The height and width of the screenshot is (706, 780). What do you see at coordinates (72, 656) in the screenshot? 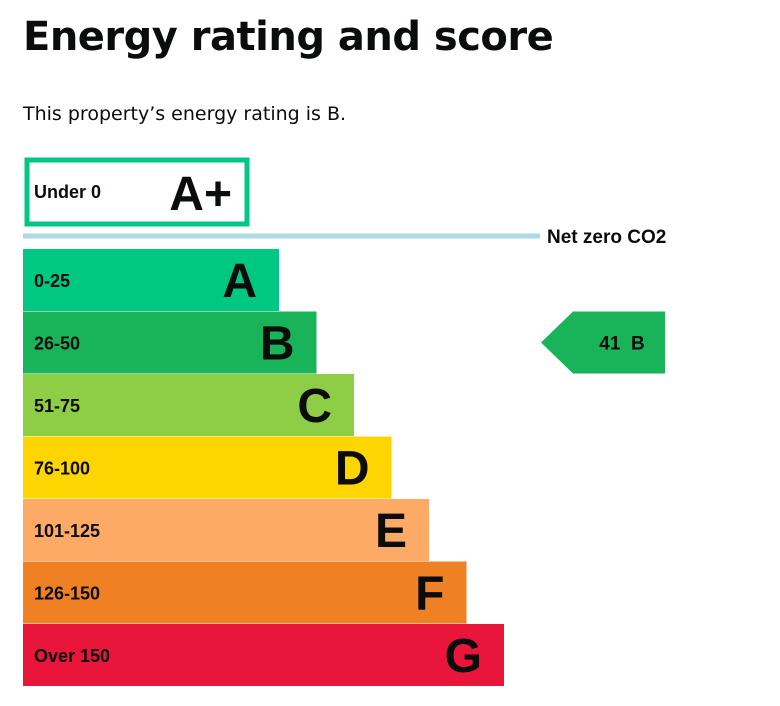
I see `band-range-g: Over 150` at bounding box center [72, 656].